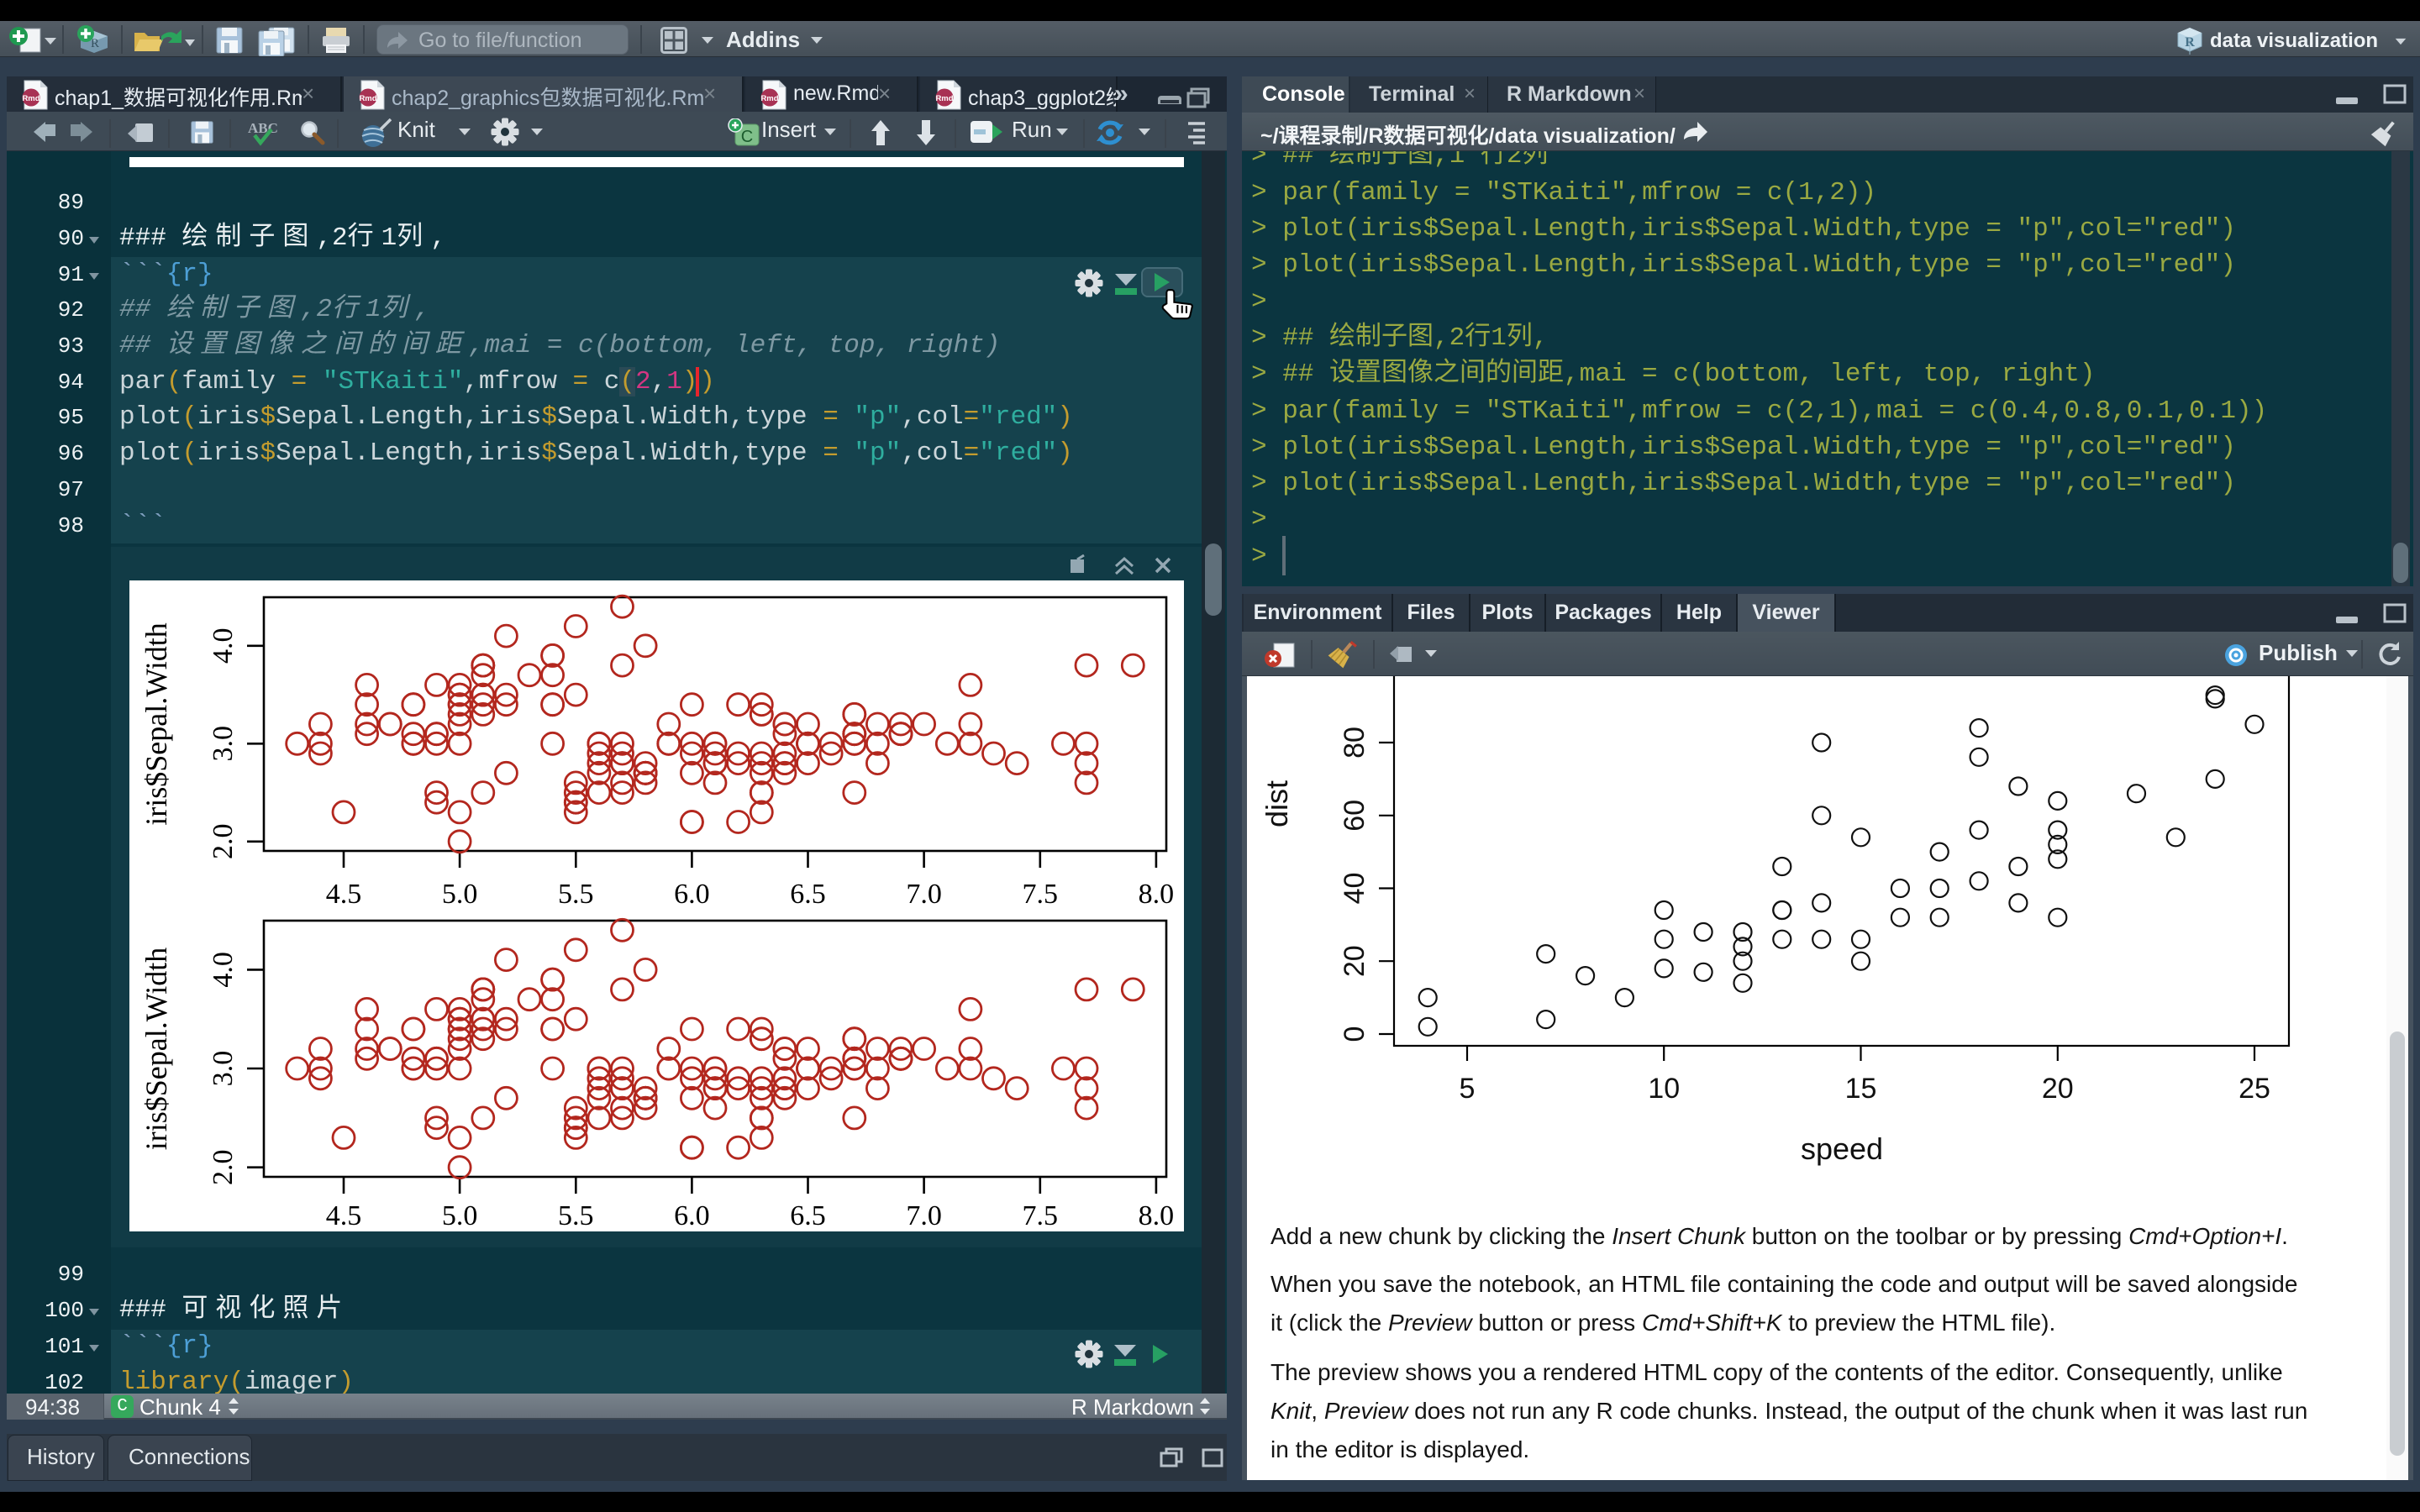 The image size is (2420, 1512). What do you see at coordinates (747, 137) in the screenshot?
I see `svg-text: C` at bounding box center [747, 137].